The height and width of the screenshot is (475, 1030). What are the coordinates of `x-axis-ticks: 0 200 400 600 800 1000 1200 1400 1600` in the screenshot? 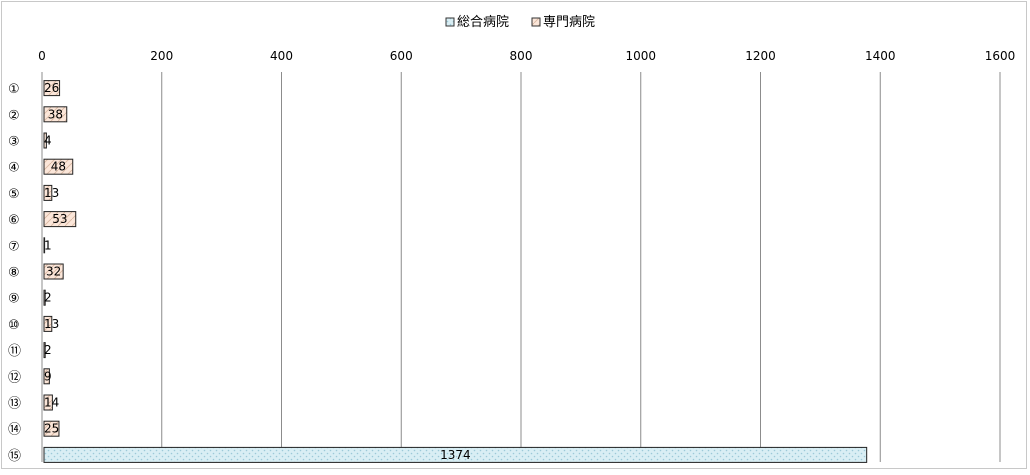 It's located at (526, 56).